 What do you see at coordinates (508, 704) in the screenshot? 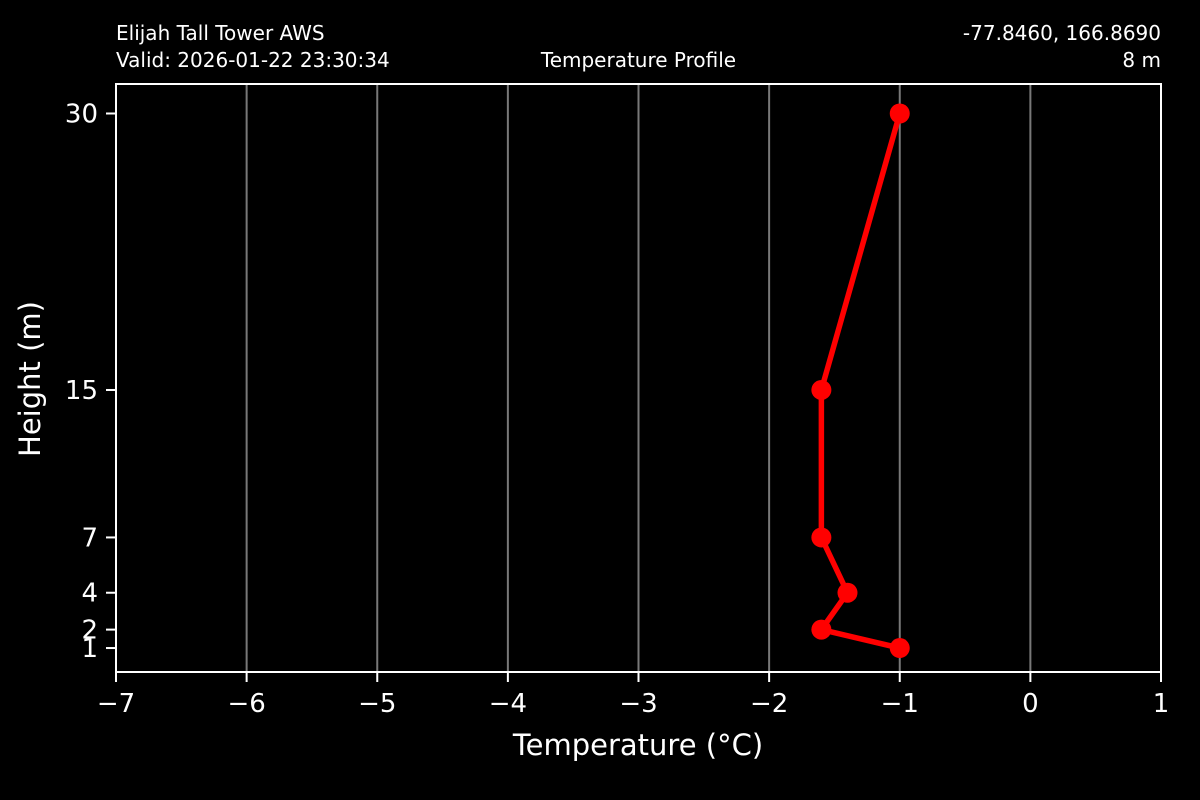
I see `x-tick-label: −4` at bounding box center [508, 704].